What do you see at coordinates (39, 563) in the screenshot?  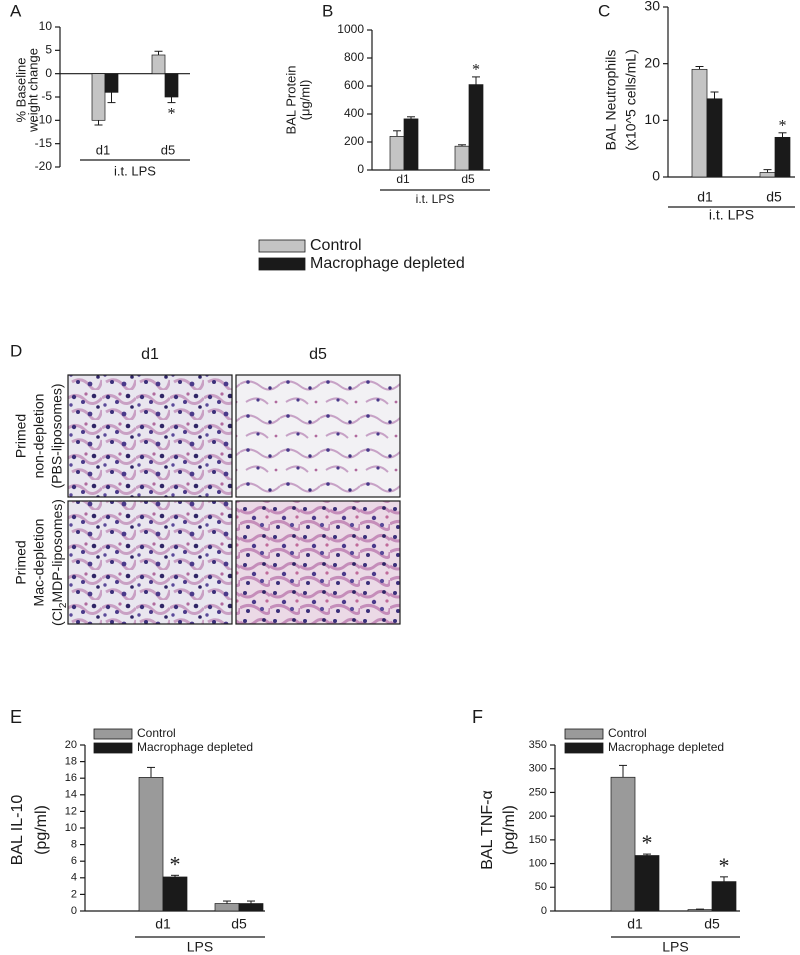 I see `row-label: Mac-depletion` at bounding box center [39, 563].